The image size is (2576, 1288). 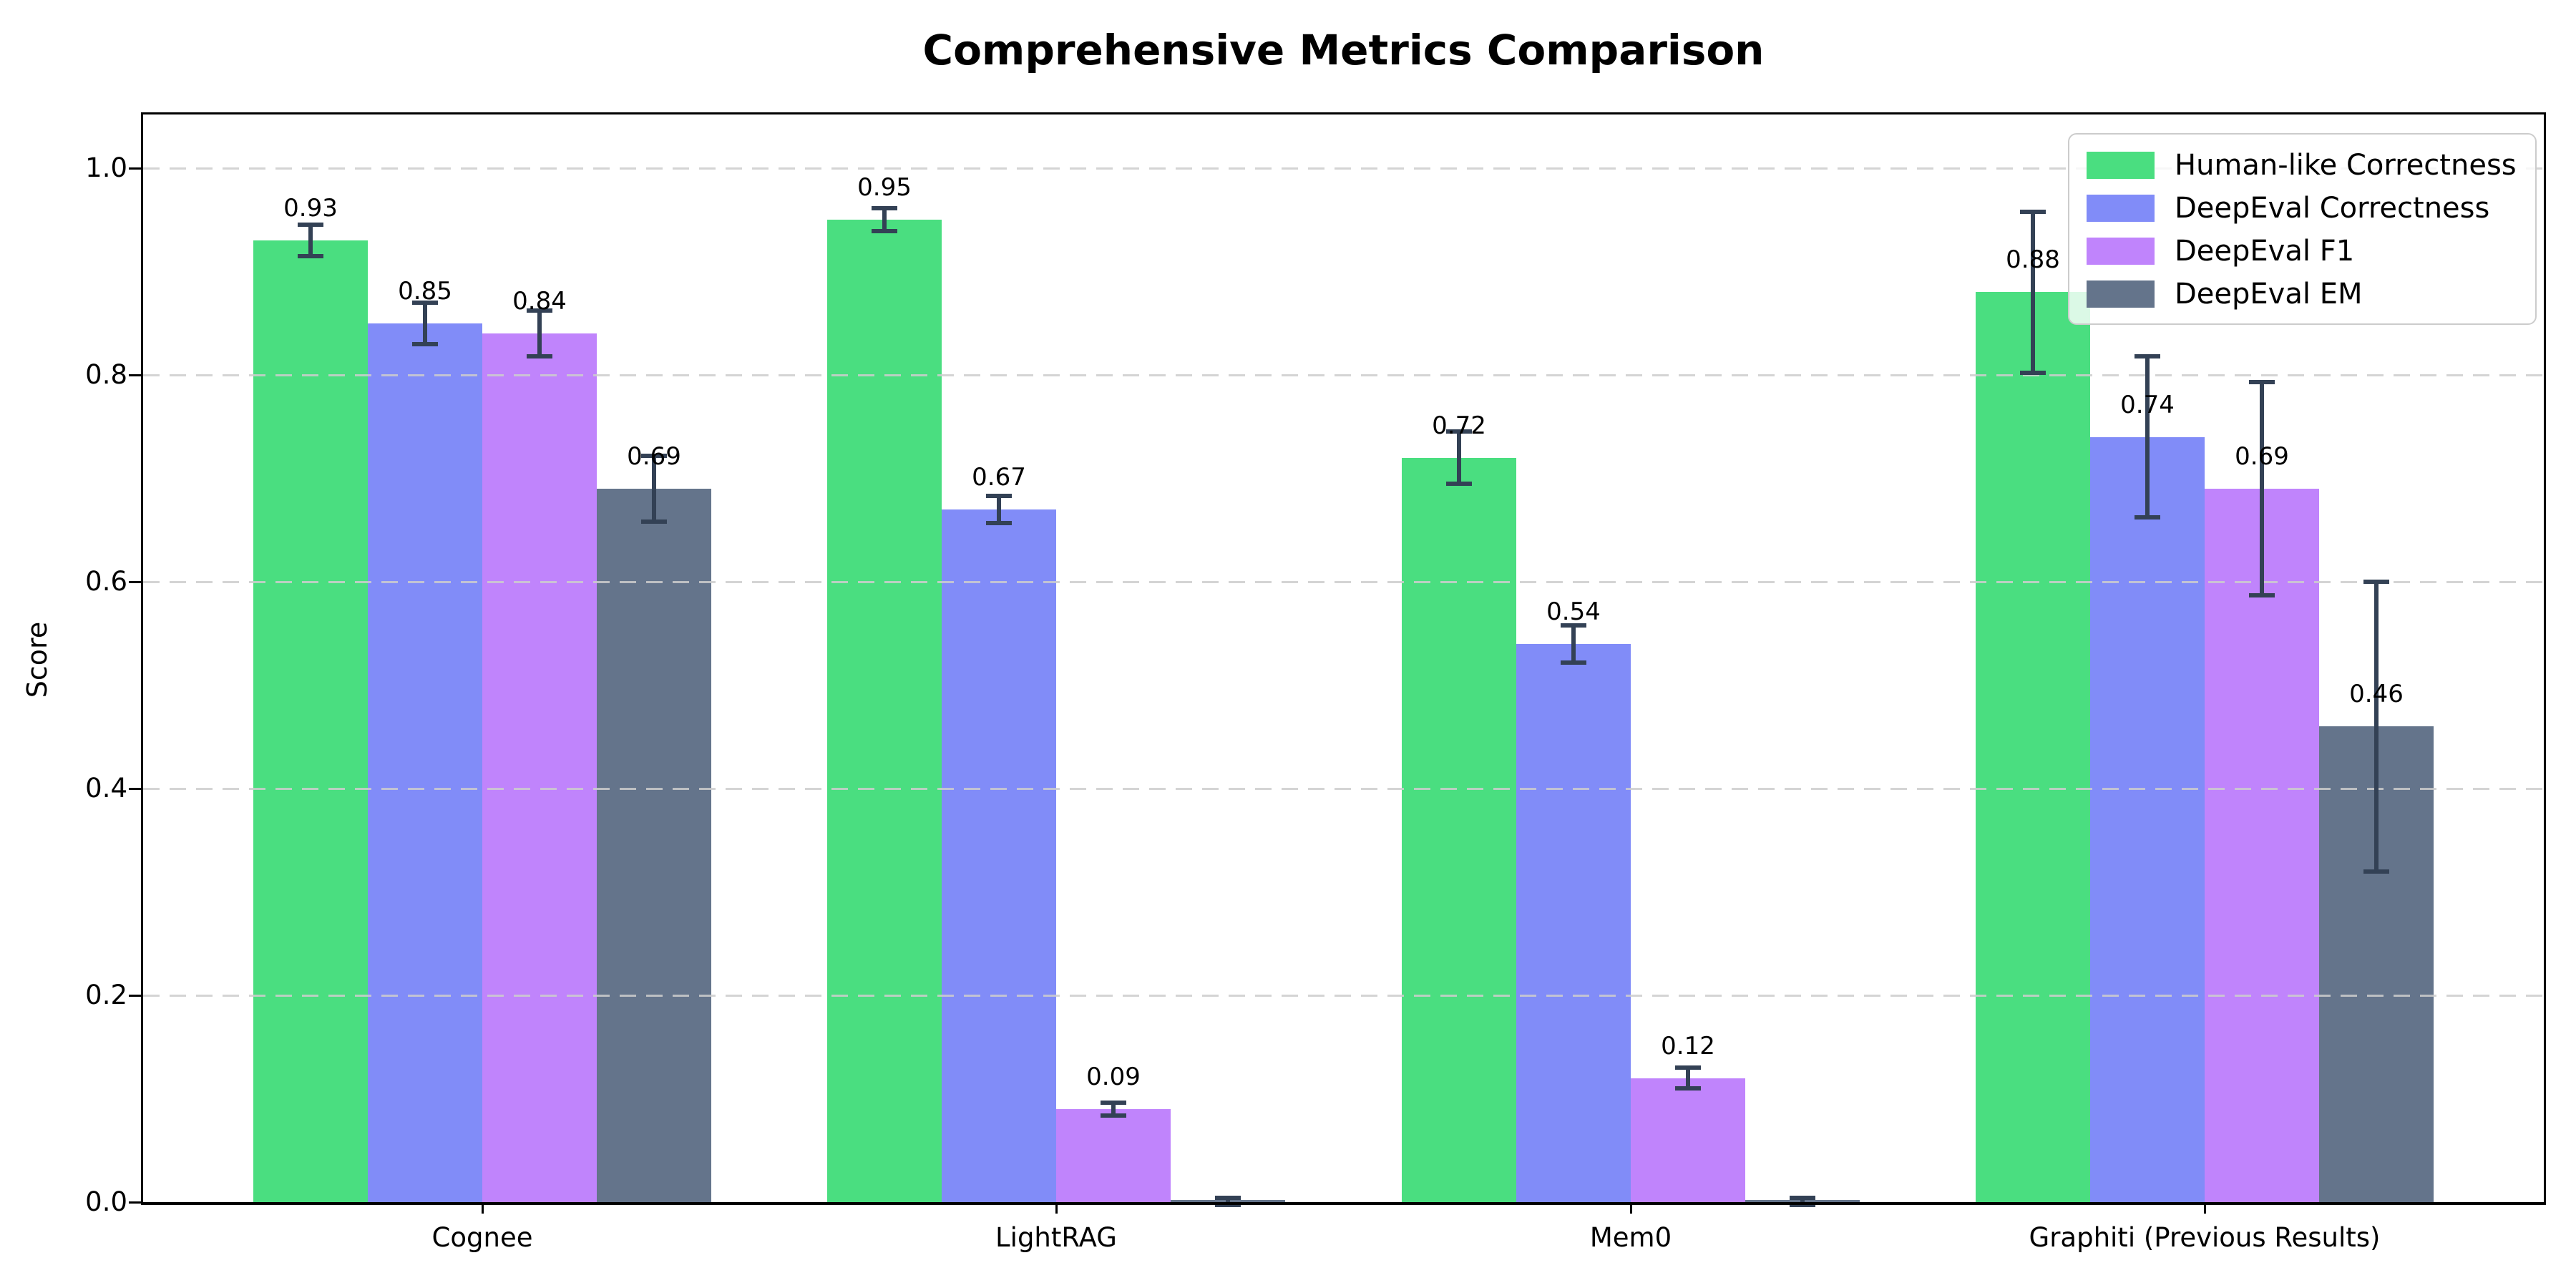 What do you see at coordinates (482, 1237) in the screenshot?
I see `x-tick-label-cognee: Cognee` at bounding box center [482, 1237].